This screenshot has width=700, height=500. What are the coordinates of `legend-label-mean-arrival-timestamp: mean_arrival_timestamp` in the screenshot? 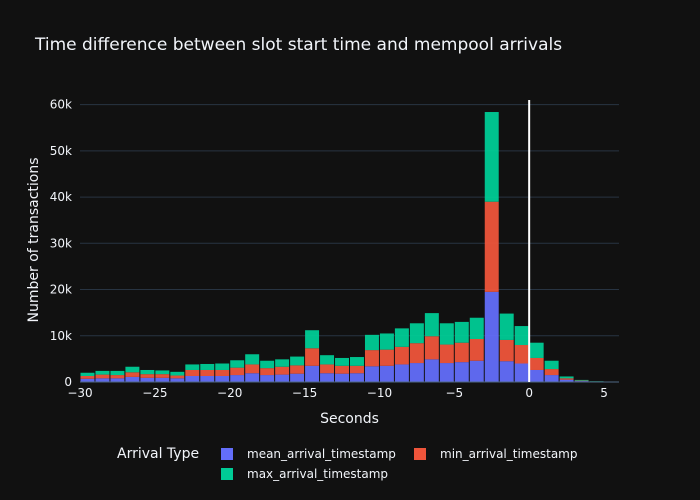 It's located at (321, 454).